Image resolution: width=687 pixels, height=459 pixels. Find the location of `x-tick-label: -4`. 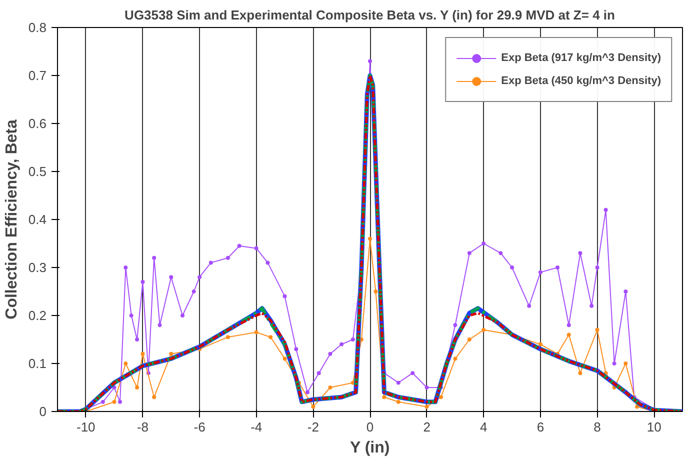

x-tick-label: -4 is located at coordinates (256, 427).